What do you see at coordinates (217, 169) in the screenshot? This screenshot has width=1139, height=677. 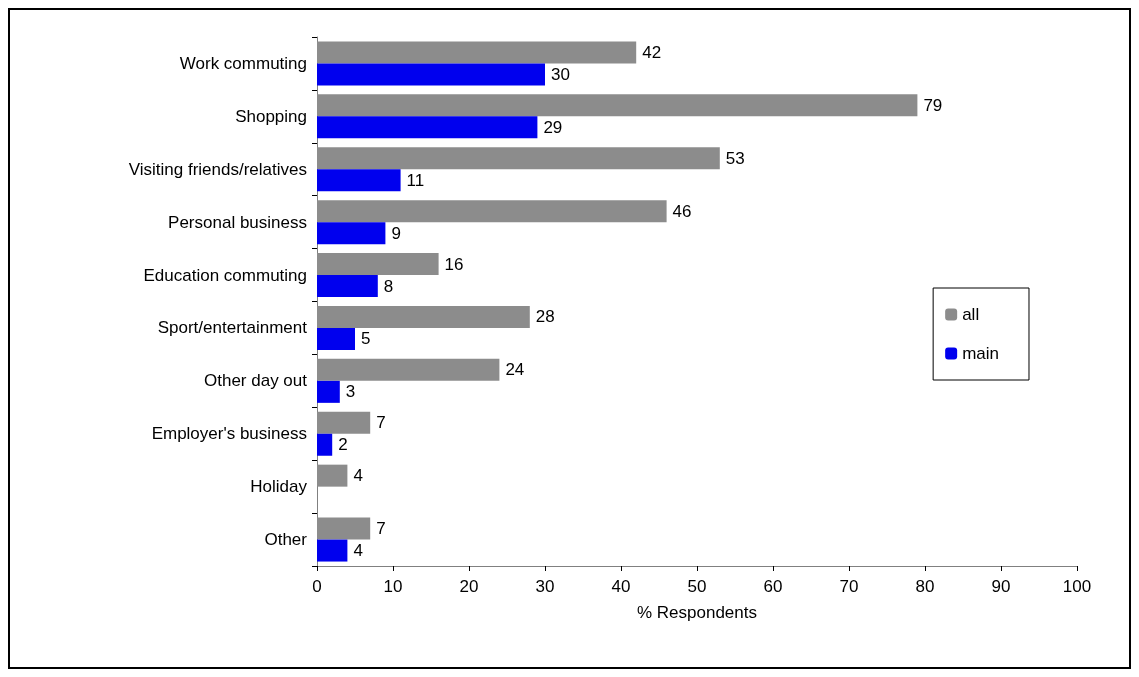 I see `y-tick-label: Visiting friends/relatives` at bounding box center [217, 169].